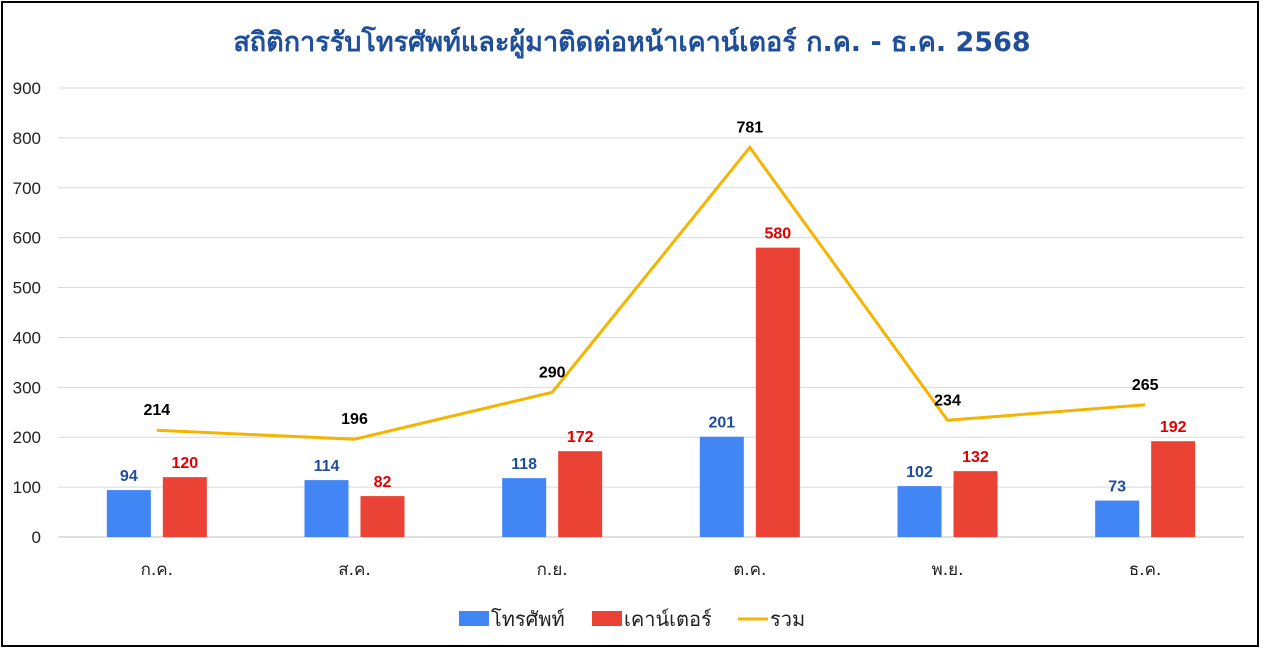  I want to click on legend: โทรศัพท์ เคาน์เตอร์ รวม, so click(632, 619).